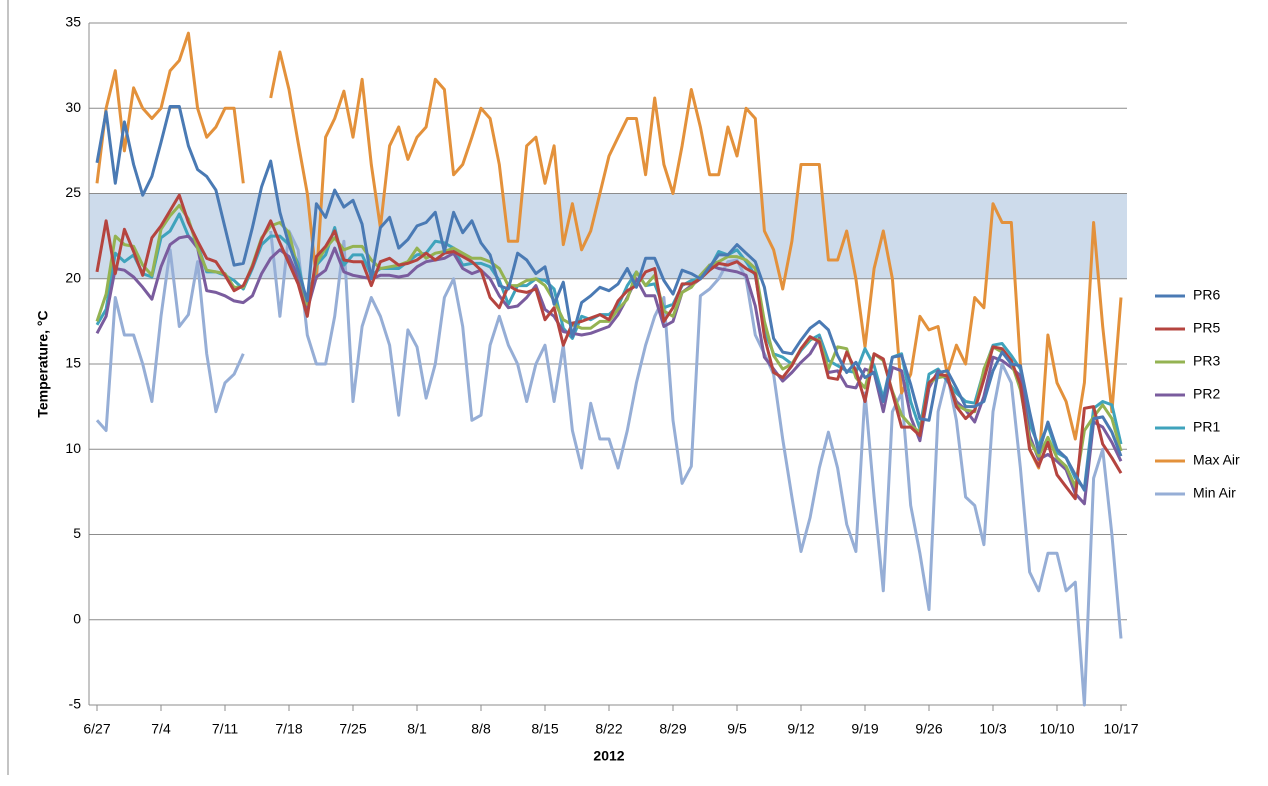 The image size is (1268, 786). Describe the element at coordinates (75, 704) in the screenshot. I see `y-tick-label: -5` at that location.